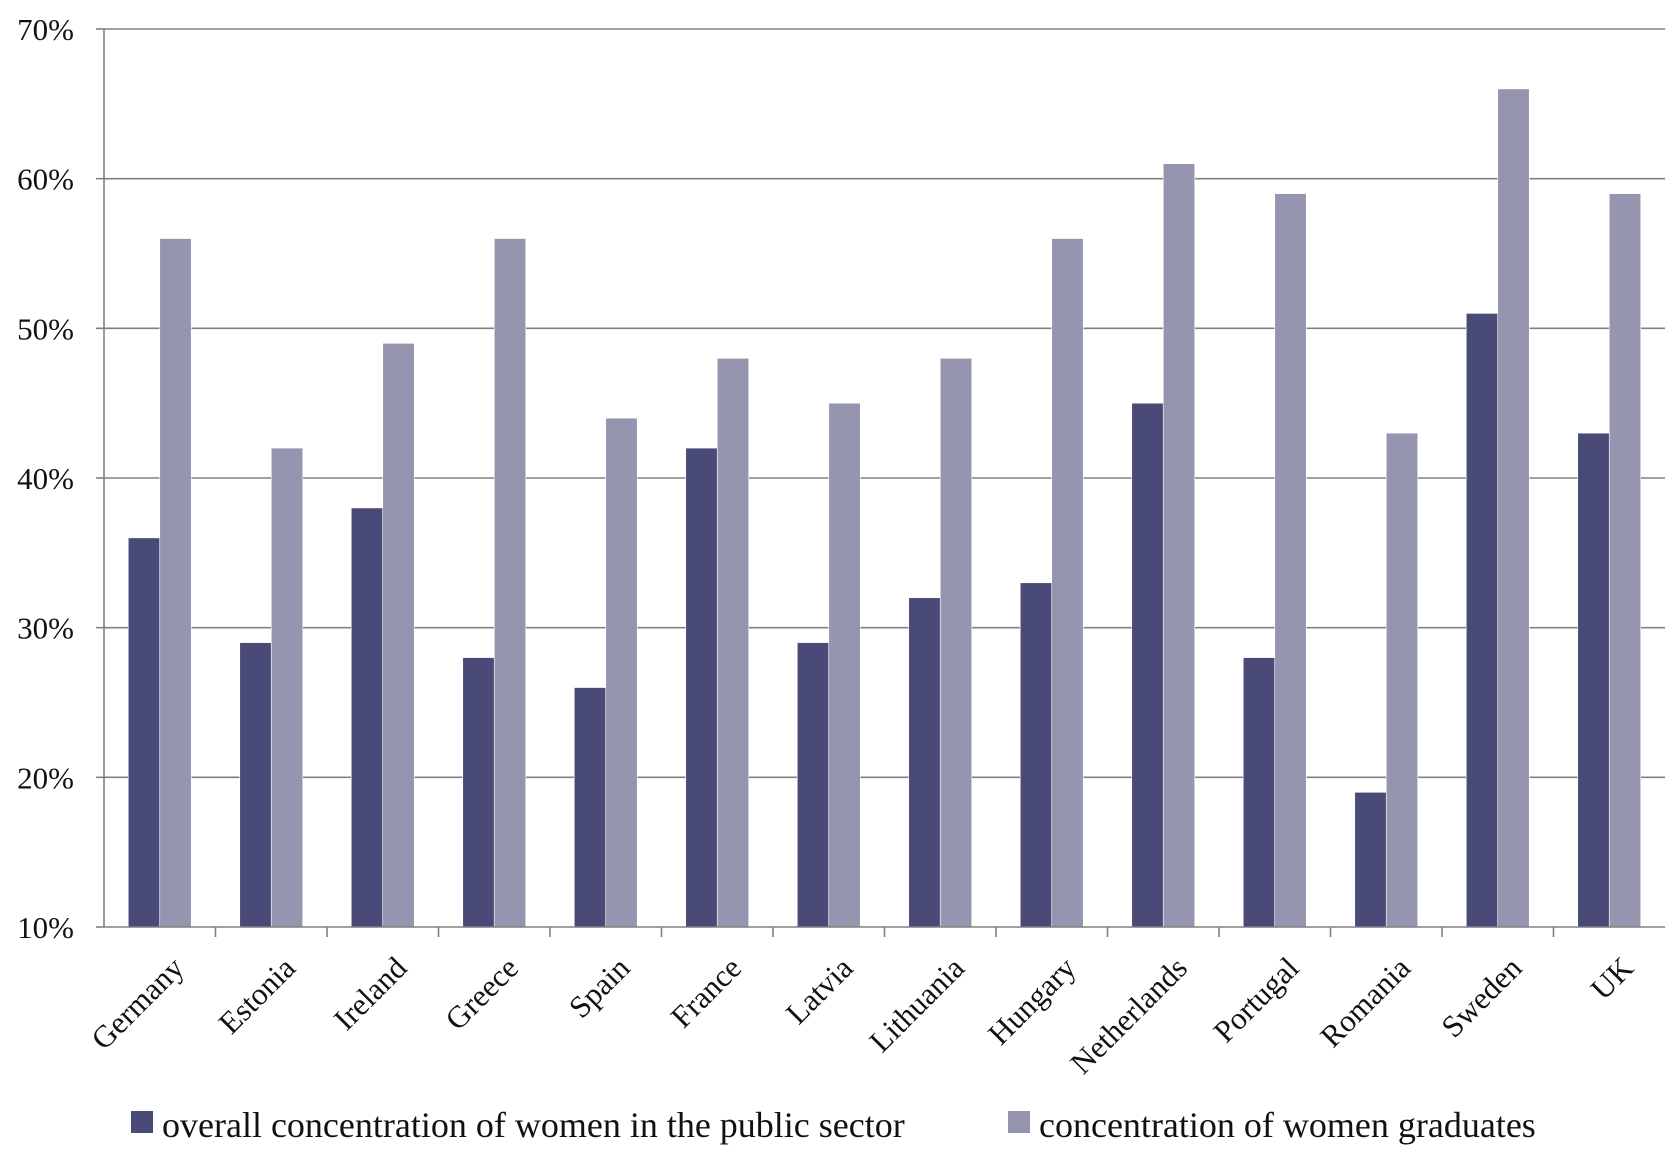 The height and width of the screenshot is (1167, 1665). What do you see at coordinates (45, 628) in the screenshot?
I see `y-tick-label: 30%` at bounding box center [45, 628].